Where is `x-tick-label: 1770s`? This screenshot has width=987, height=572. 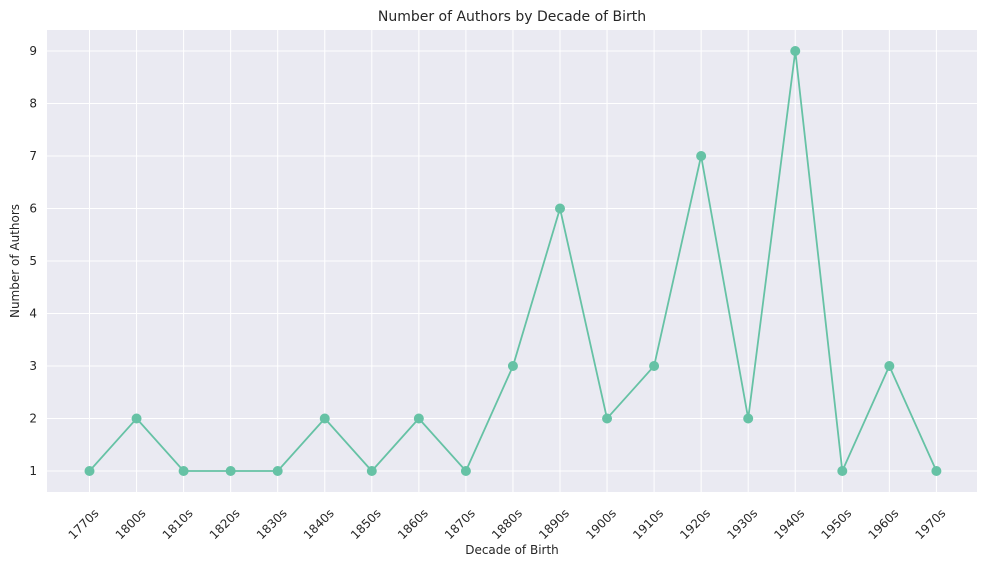 x-tick-label: 1770s is located at coordinates (84, 524).